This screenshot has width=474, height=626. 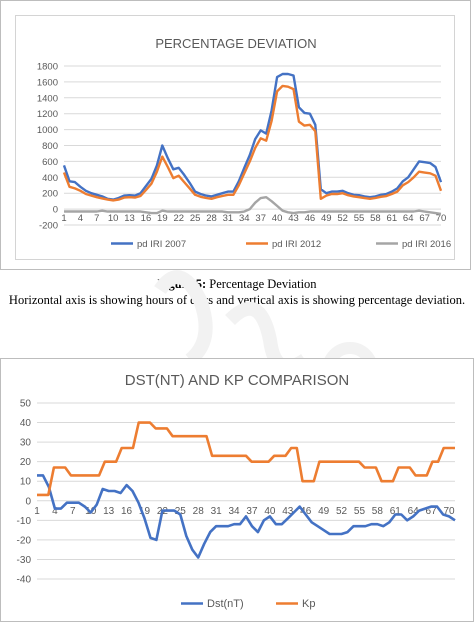 I want to click on figure-caption-label: Figure 5:, so click(x=182, y=284).